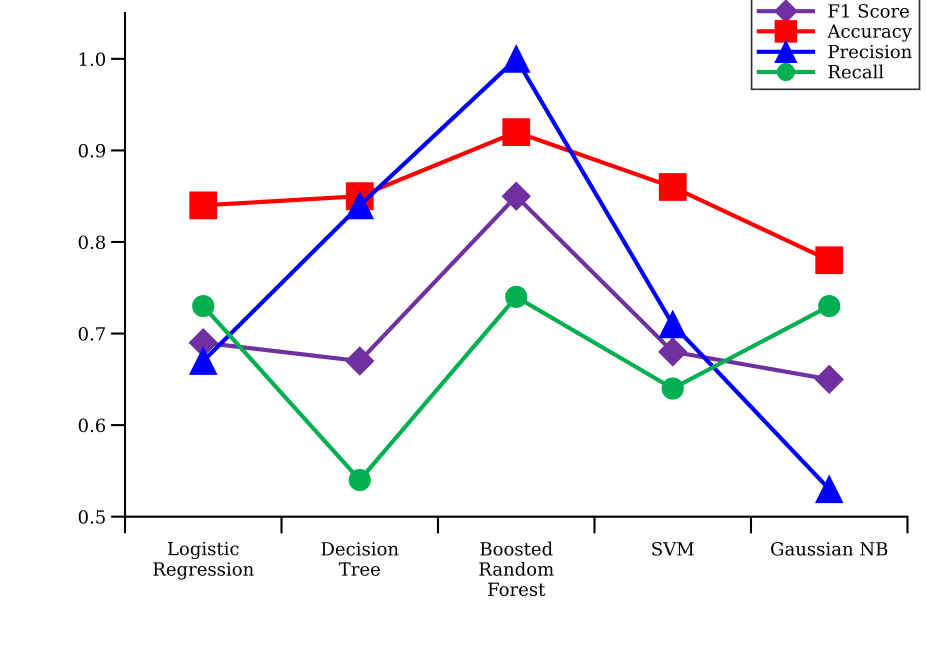  I want to click on legend-label: Recall, so click(856, 71).